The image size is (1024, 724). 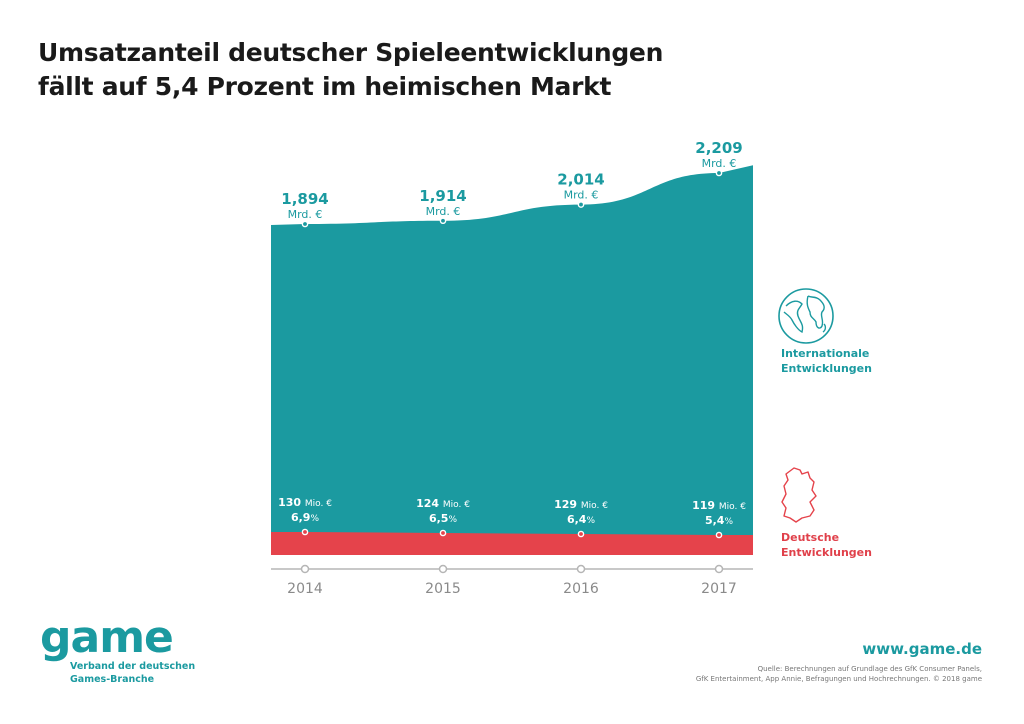 I want to click on de-value: 130, so click(x=291, y=502).